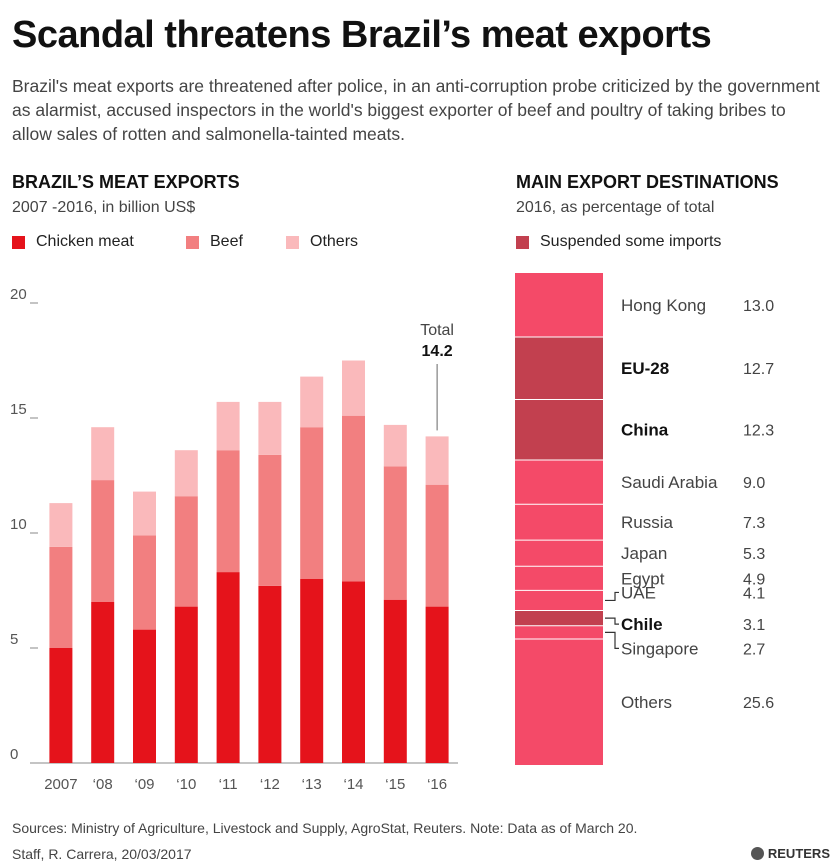 The width and height of the screenshot is (840, 867). Describe the element at coordinates (61, 705) in the screenshot. I see `bar-chicken-meat-2007` at that location.